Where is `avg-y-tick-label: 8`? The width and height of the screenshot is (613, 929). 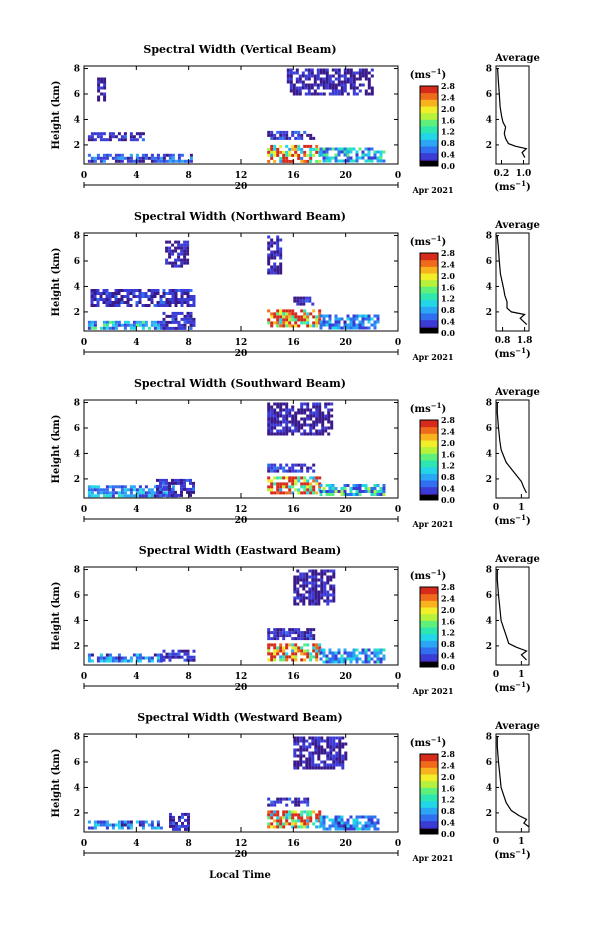
avg-y-tick-label: 8 is located at coordinates (489, 237).